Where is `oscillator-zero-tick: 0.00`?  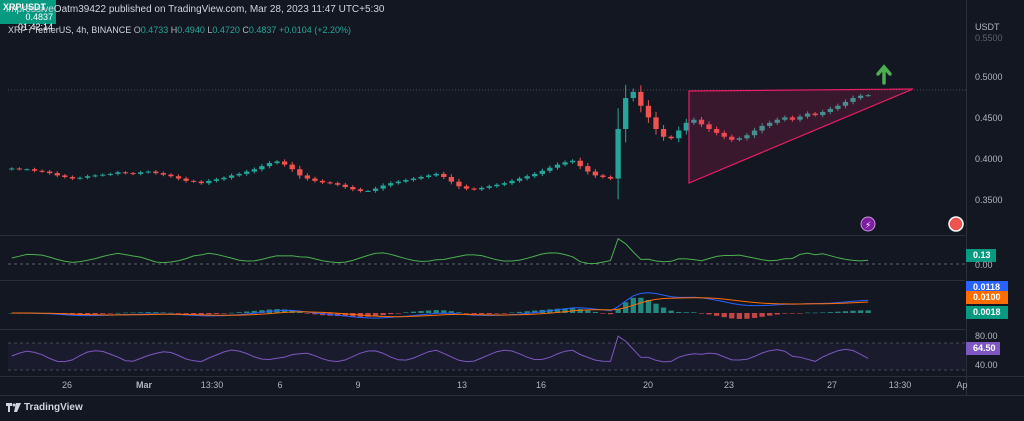
oscillator-zero-tick: 0.00 is located at coordinates (984, 265).